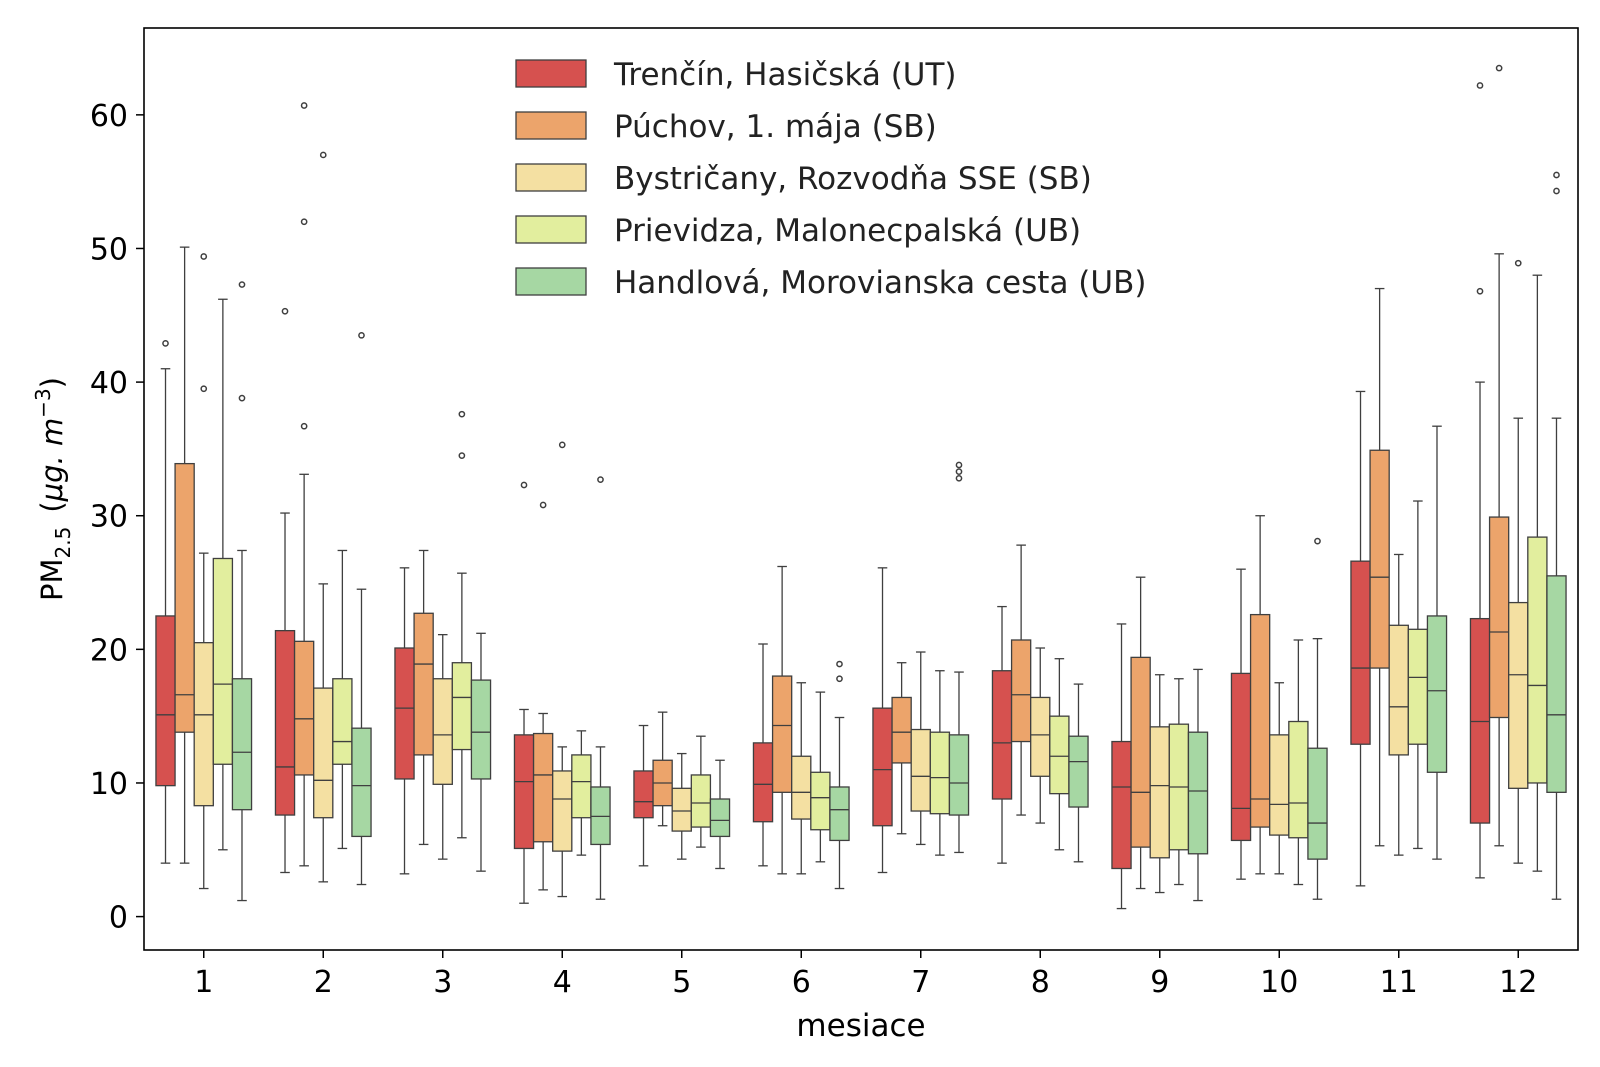 Image resolution: width=1600 pixels, height=1067 pixels. Describe the element at coordinates (801, 982) in the screenshot. I see `x-tick-label: 6` at that location.